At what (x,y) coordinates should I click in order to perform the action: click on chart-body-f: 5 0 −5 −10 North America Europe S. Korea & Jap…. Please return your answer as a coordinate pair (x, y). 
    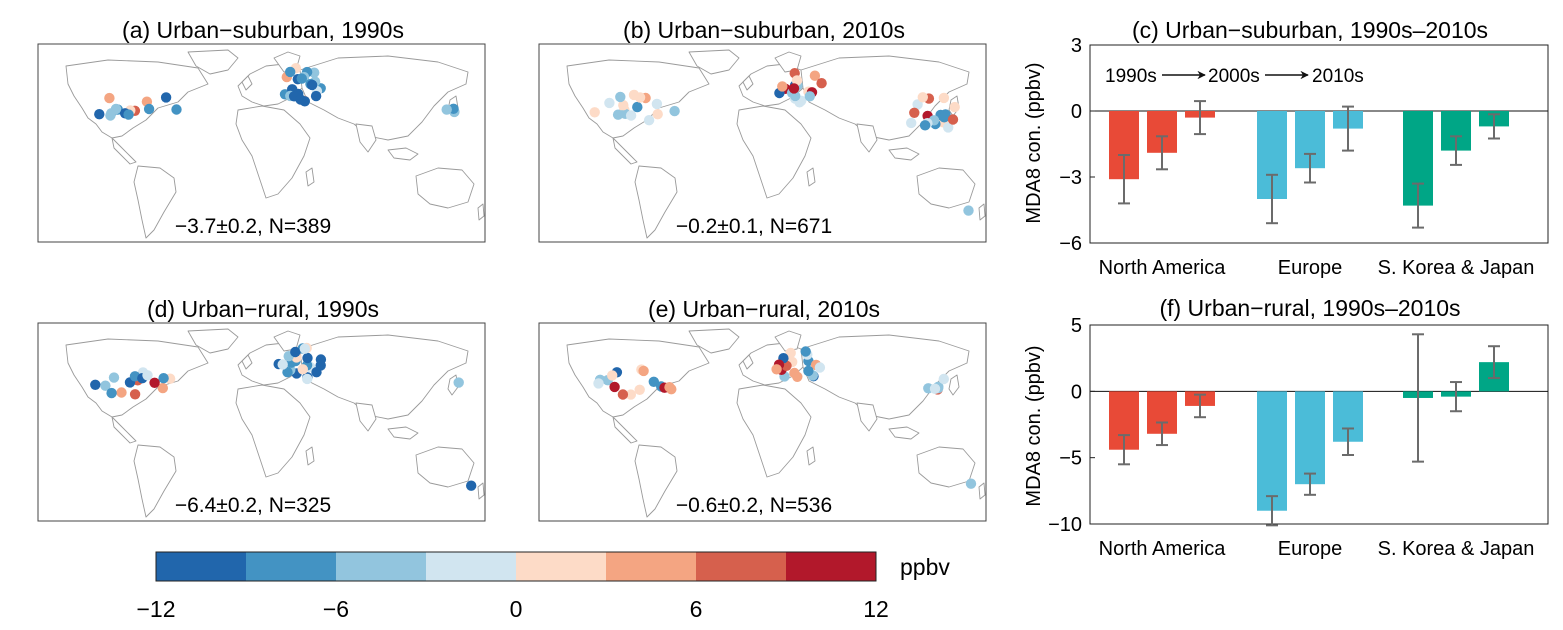
    Looking at the image, I should click on (1298, 437).